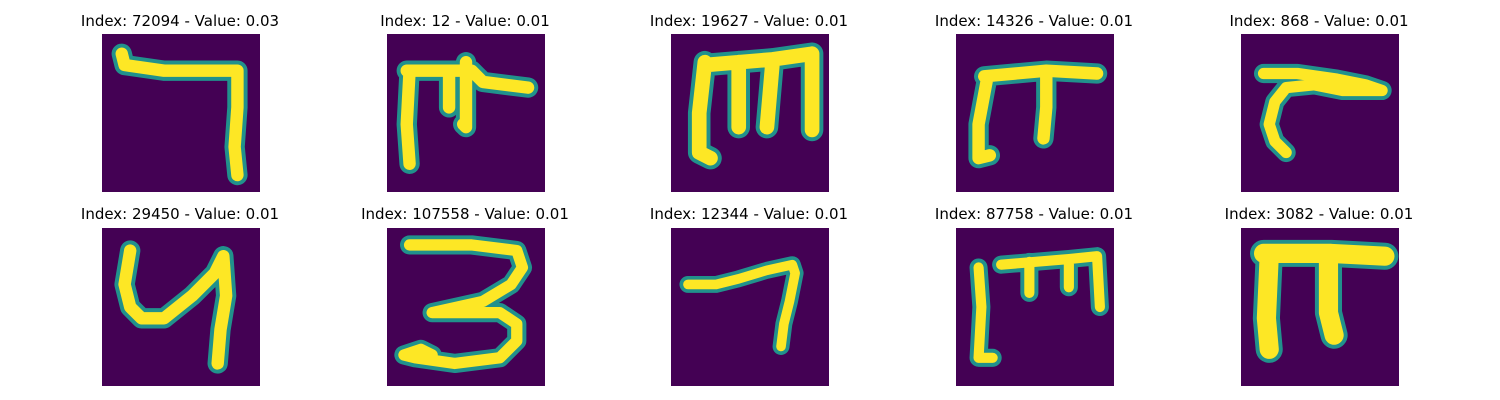 The width and height of the screenshot is (1500, 400). I want to click on glyph-pi, so click(1035, 113).